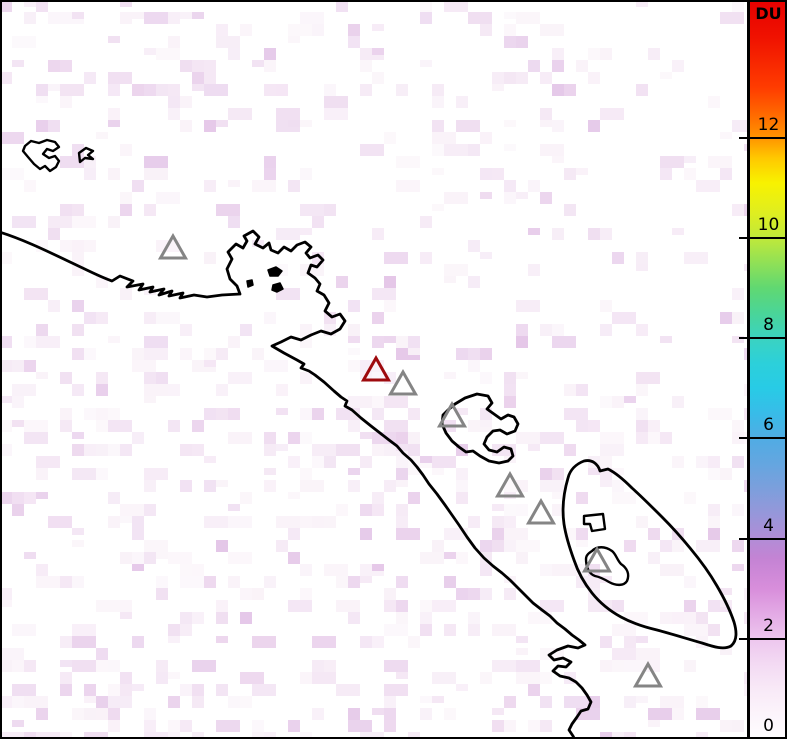  What do you see at coordinates (768, 325) in the screenshot?
I see `colorbar-tick-label: 8` at bounding box center [768, 325].